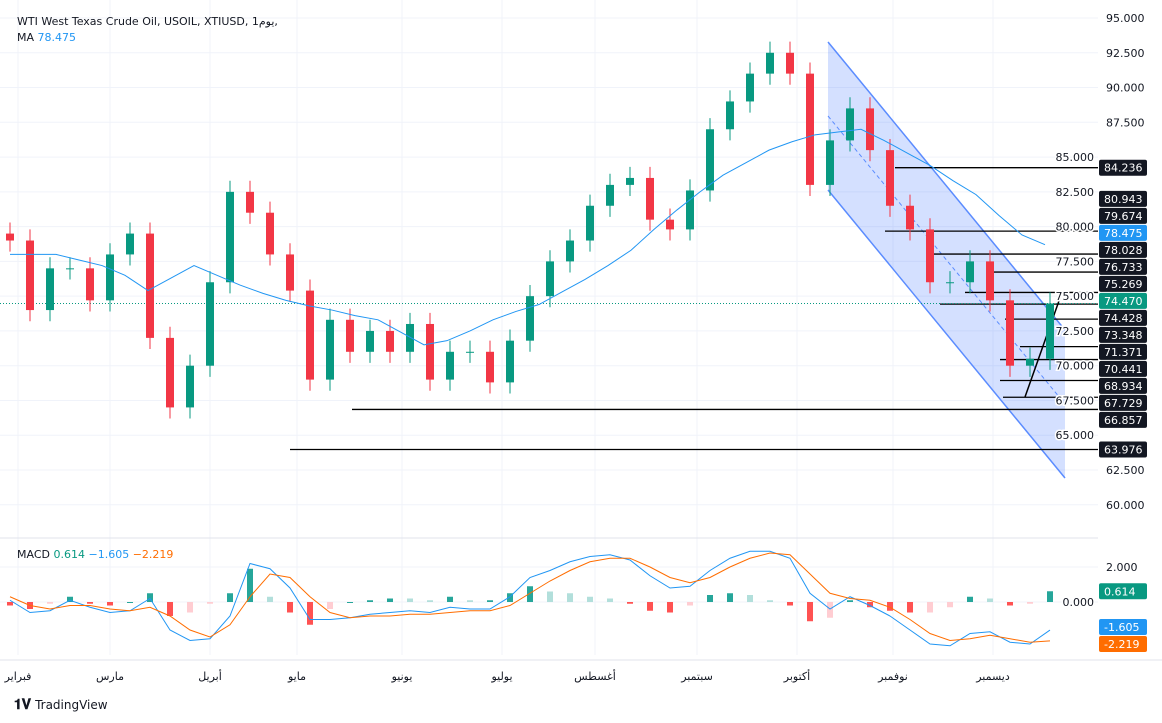 Image resolution: width=1162 pixels, height=723 pixels. I want to click on ma-price-label: 78.475, so click(1123, 233).